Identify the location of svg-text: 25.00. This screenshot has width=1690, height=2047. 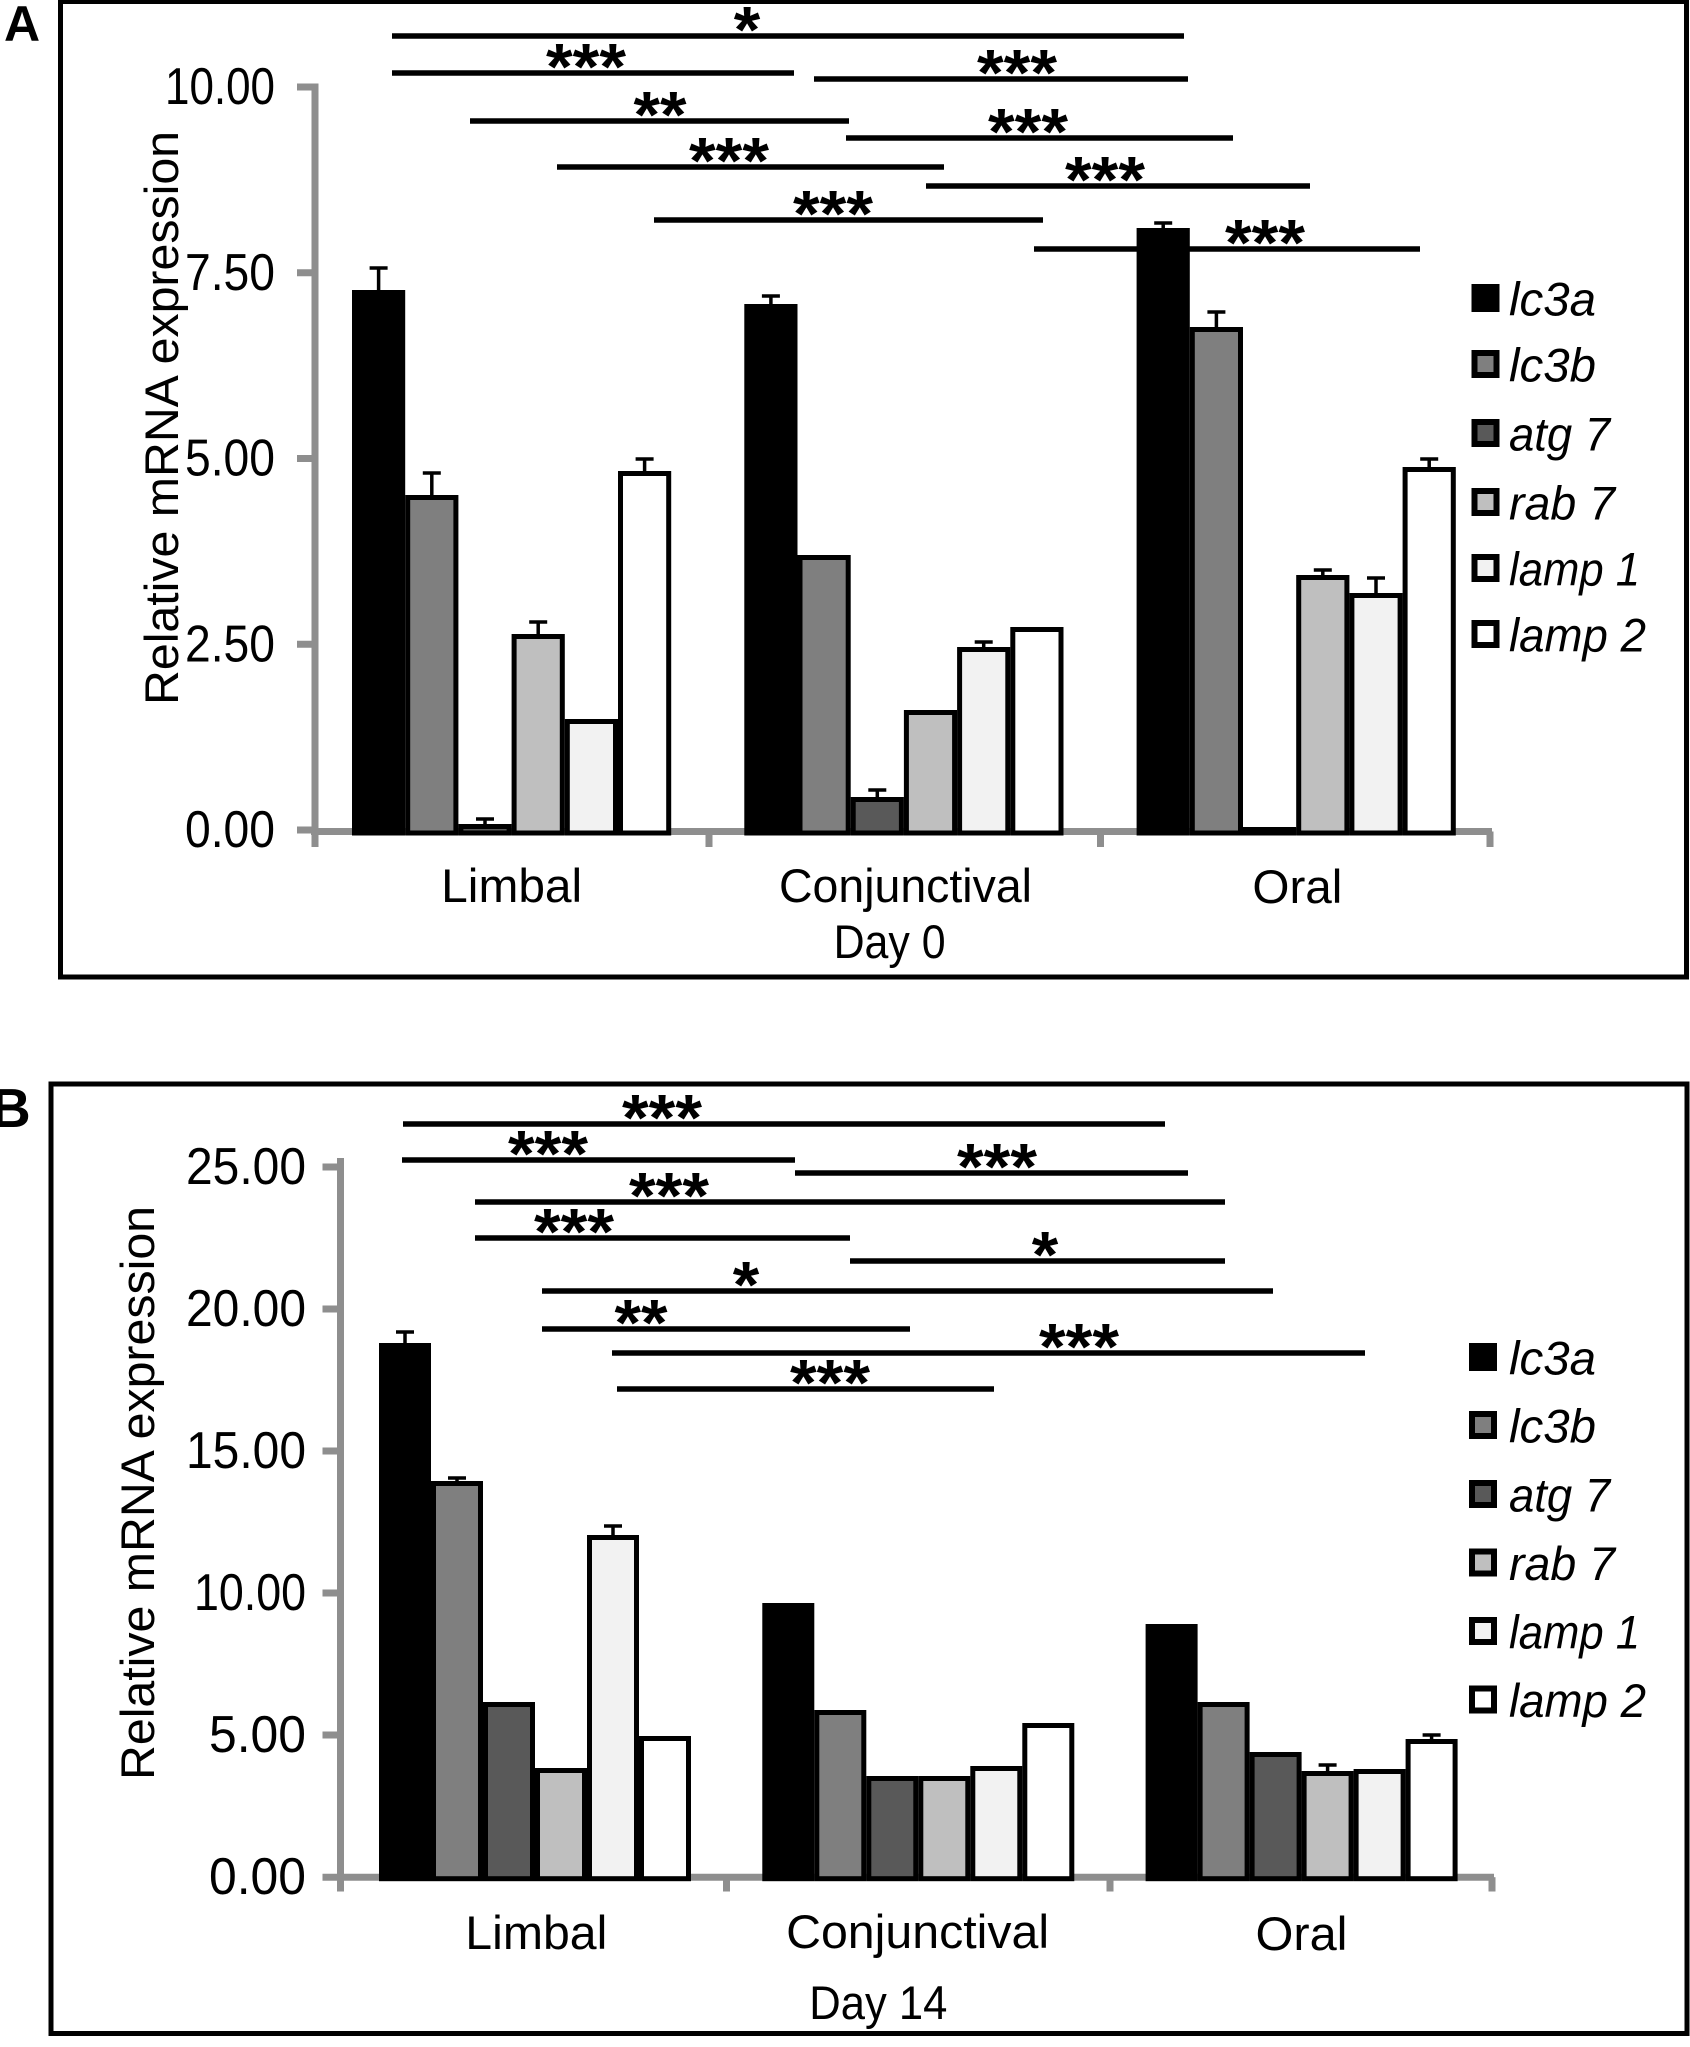
(246, 1167).